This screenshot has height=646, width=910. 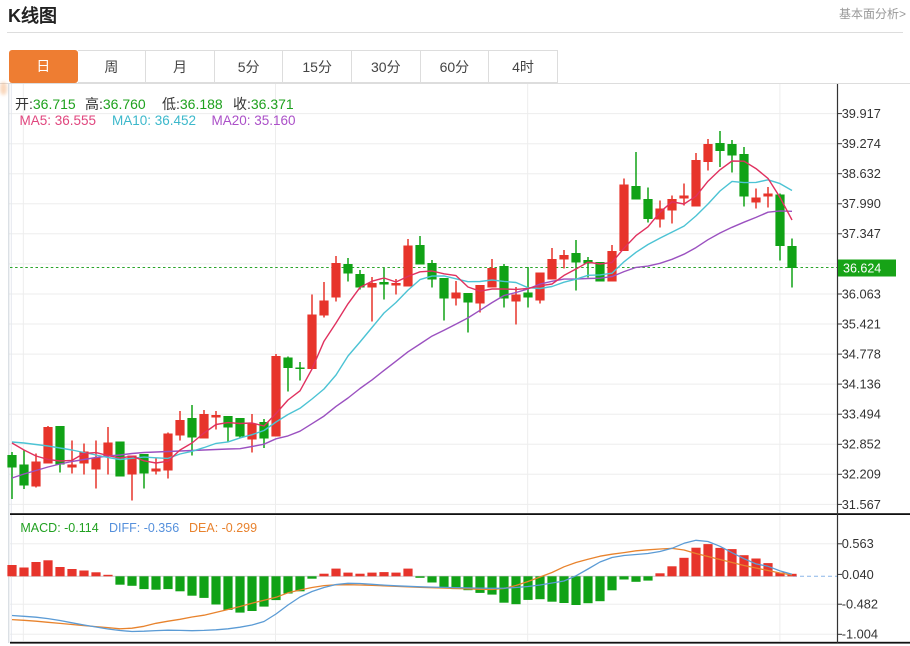 What do you see at coordinates (861, 384) in the screenshot?
I see `svg-text: 34.136` at bounding box center [861, 384].